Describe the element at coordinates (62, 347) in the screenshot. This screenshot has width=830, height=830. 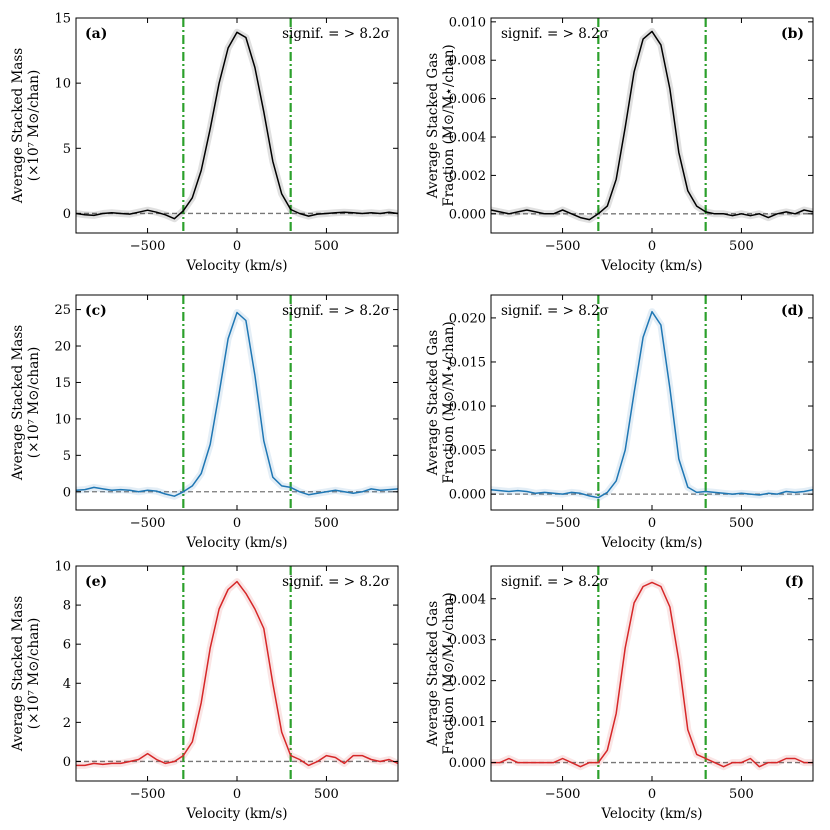
I see `y-tick-label: 20` at that location.